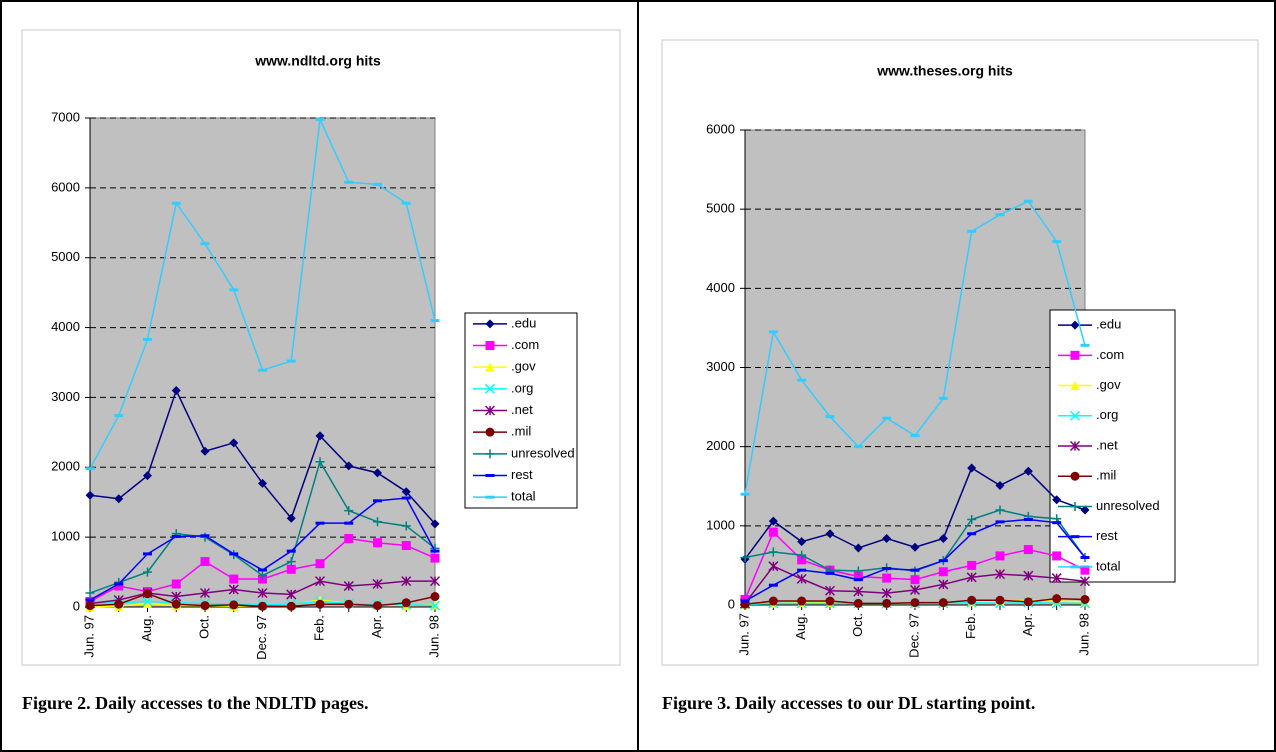 The height and width of the screenshot is (752, 1276). What do you see at coordinates (376, 626) in the screenshot?
I see `x-tick-label: Apr.` at bounding box center [376, 626].